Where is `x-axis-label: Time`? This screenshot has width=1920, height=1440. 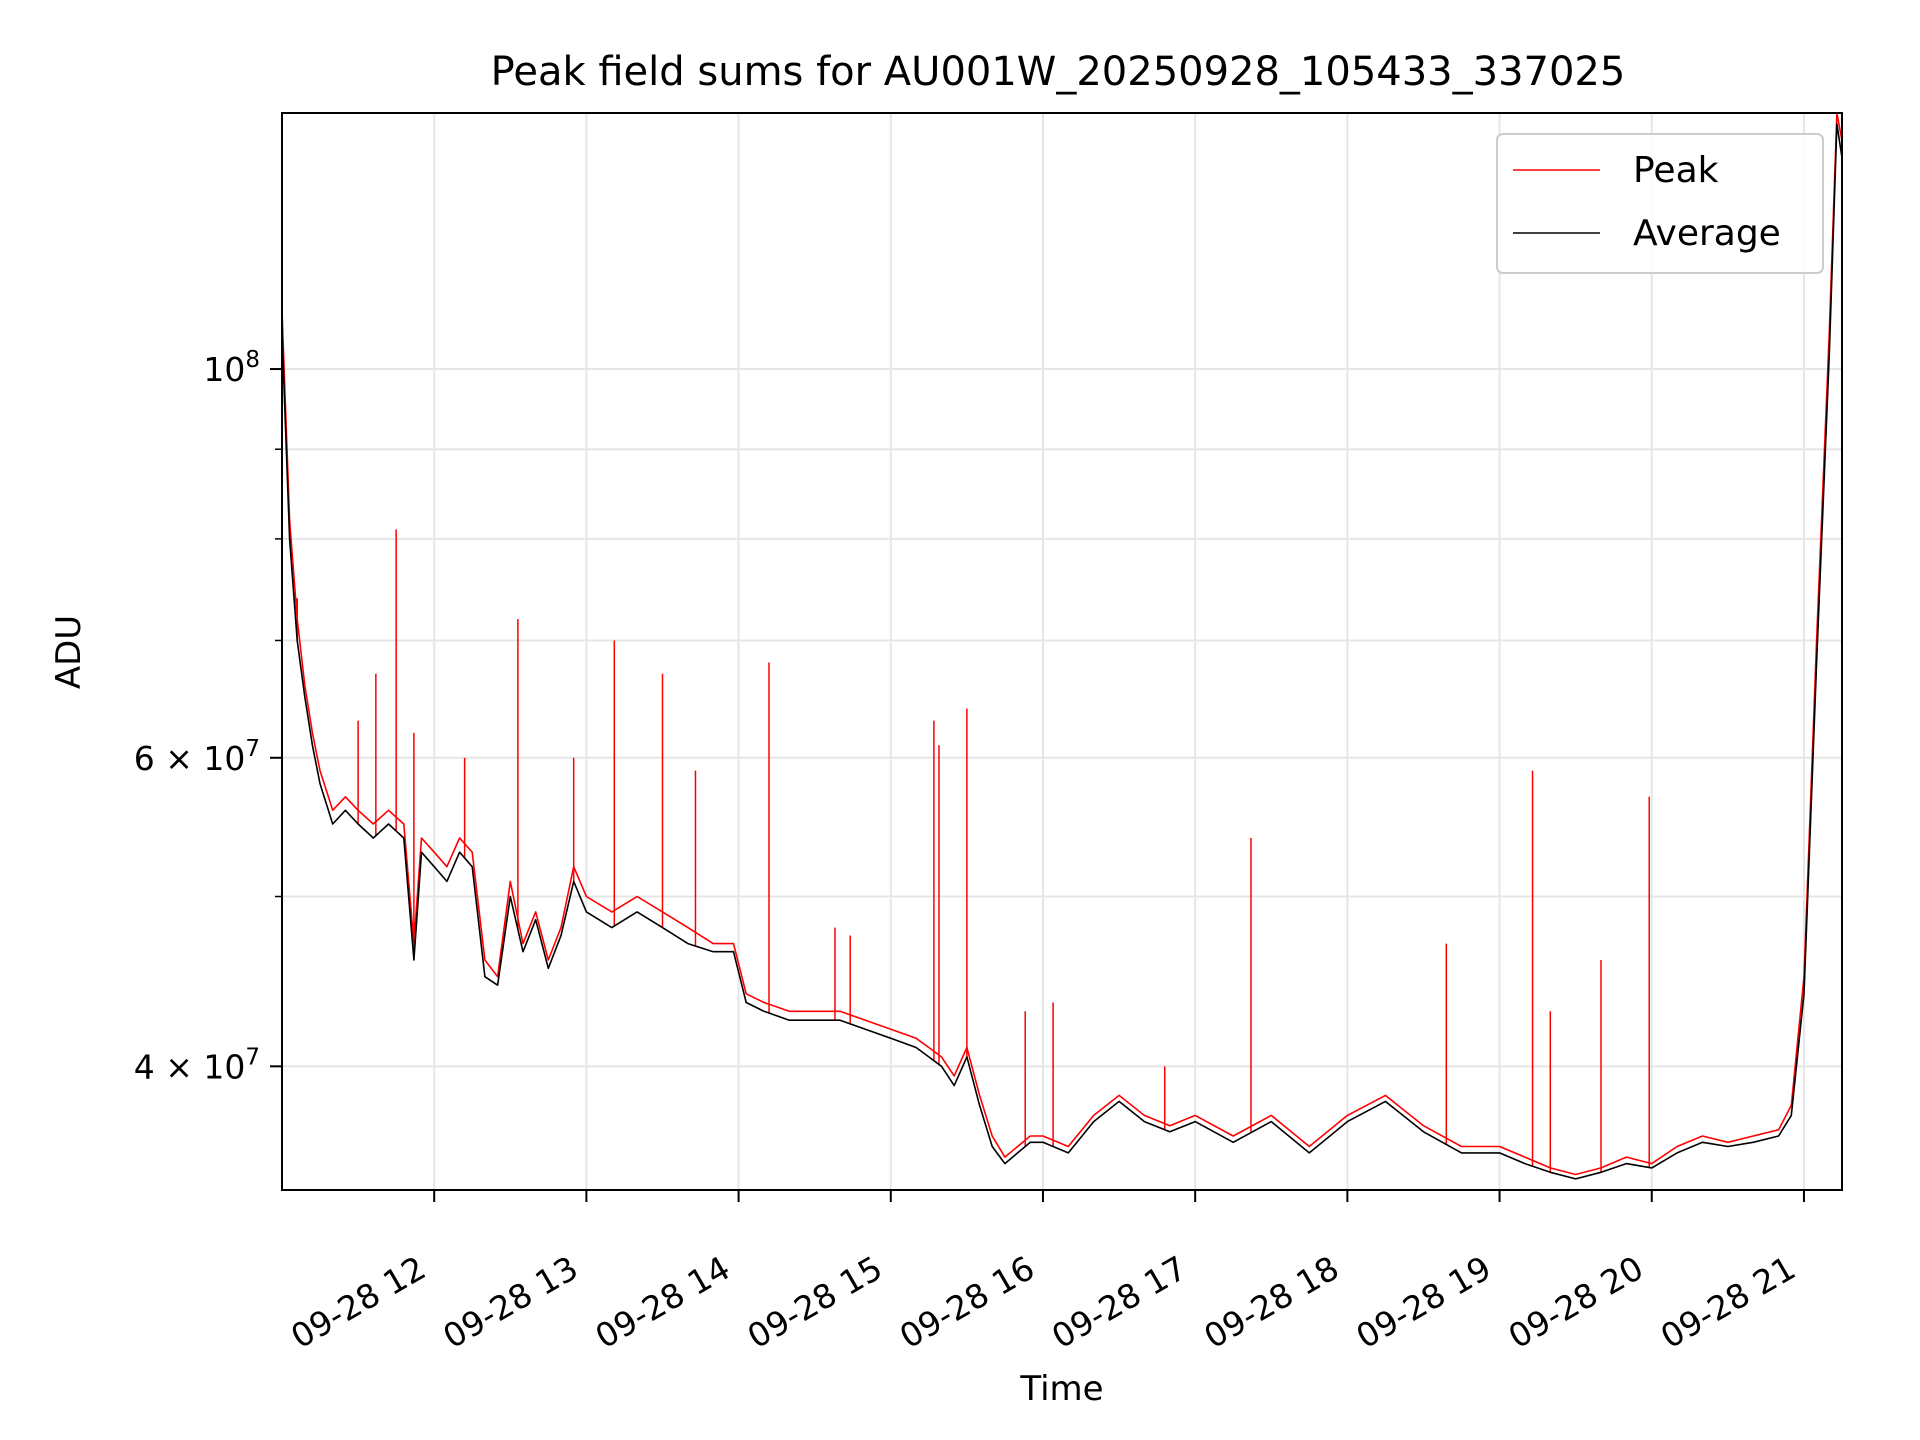
x-axis-label: Time is located at coordinates (1061, 1389).